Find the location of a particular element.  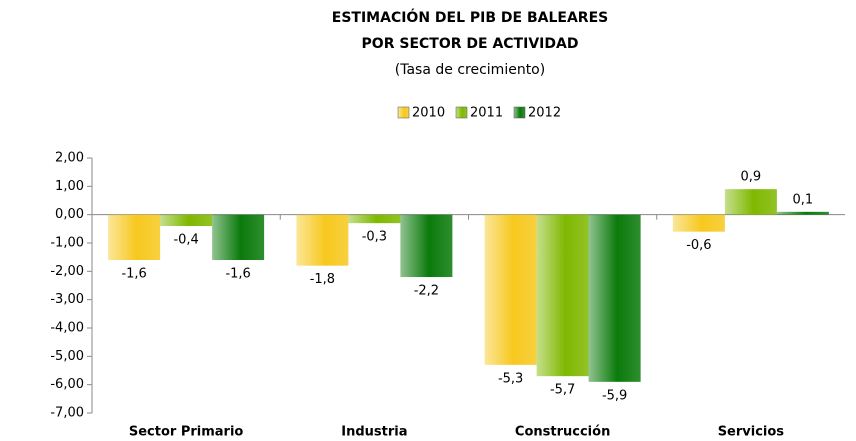

data-label: -0,6 is located at coordinates (698, 245).